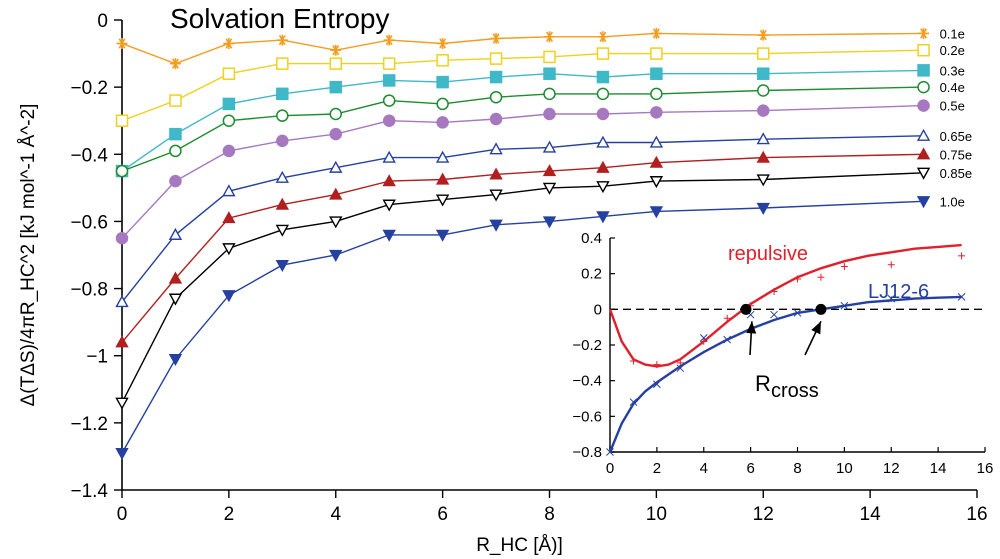 The height and width of the screenshot is (559, 1000). What do you see at coordinates (89, 424) in the screenshot?
I see `y-tick-label: −1.2` at bounding box center [89, 424].